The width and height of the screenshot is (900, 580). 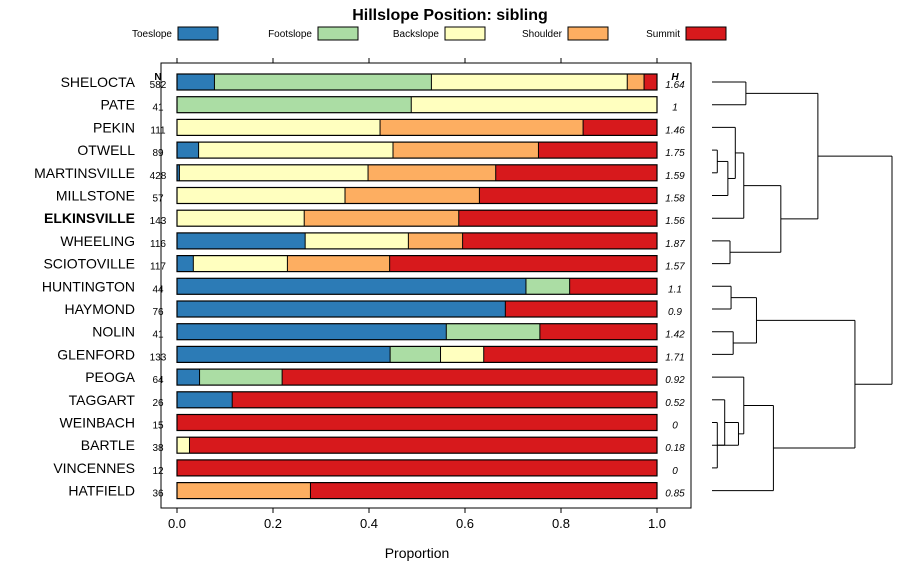 I want to click on legend-label: Backslope, so click(x=416, y=34).